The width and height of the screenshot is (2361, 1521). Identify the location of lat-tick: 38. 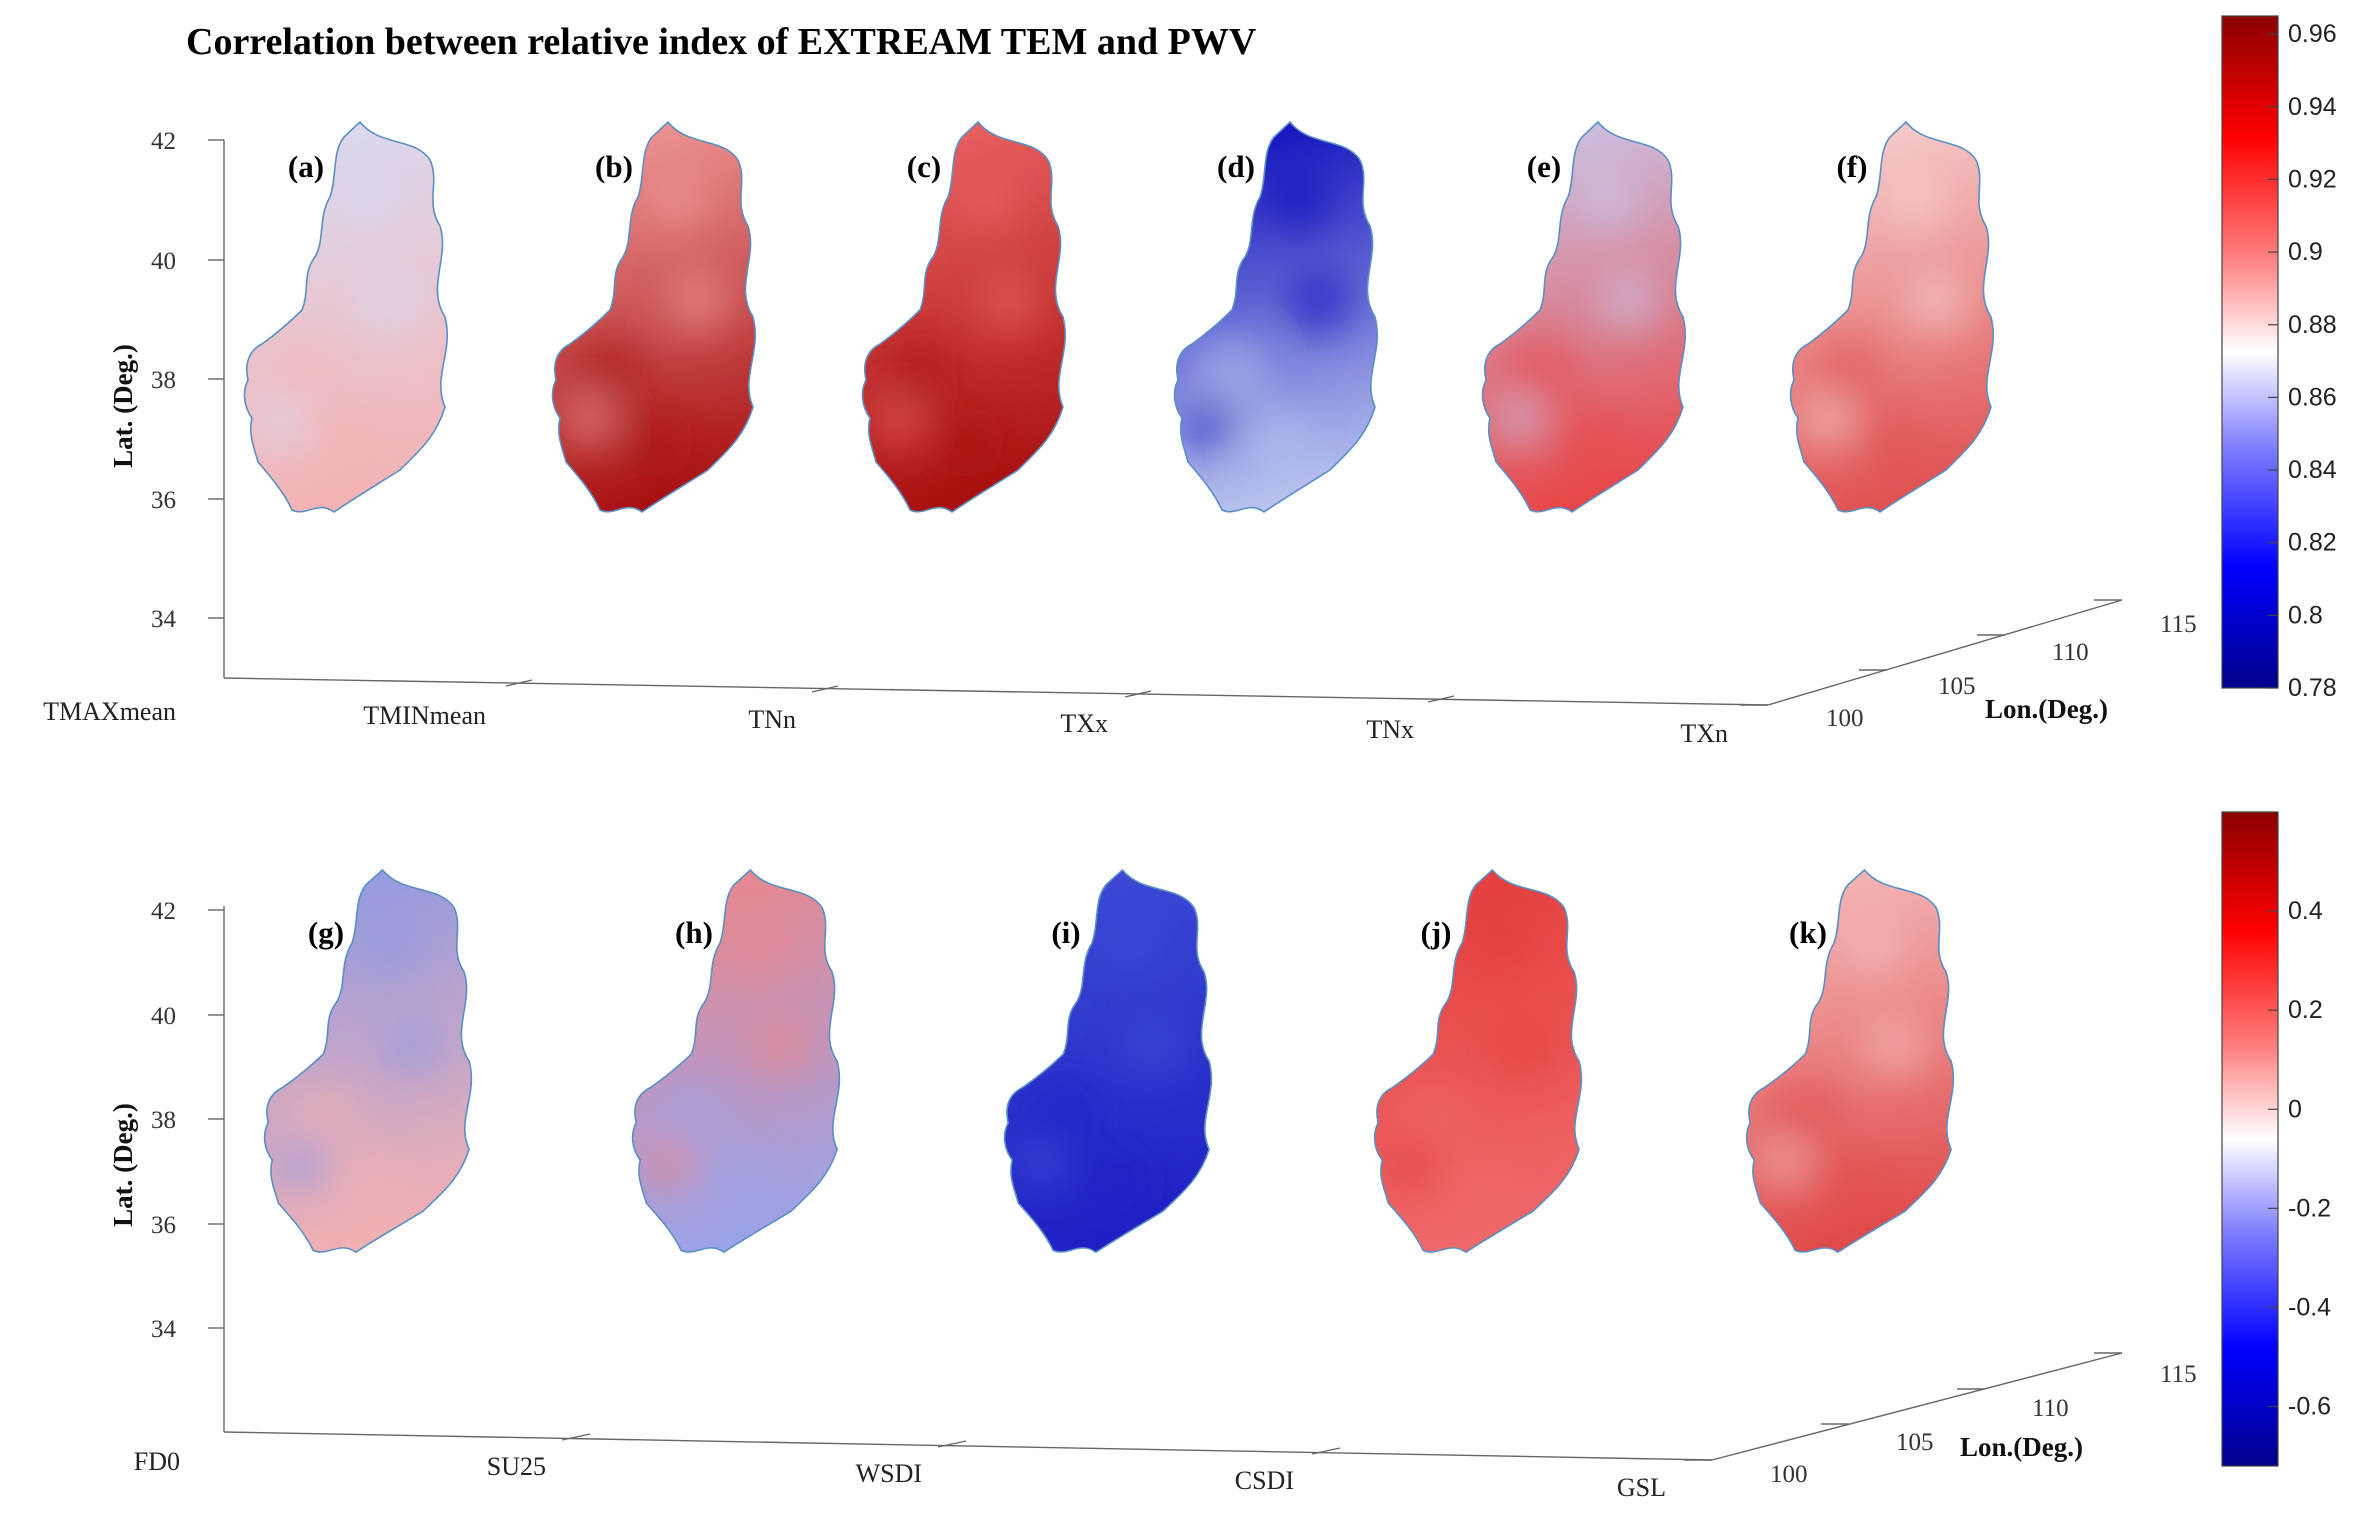
(163, 1120).